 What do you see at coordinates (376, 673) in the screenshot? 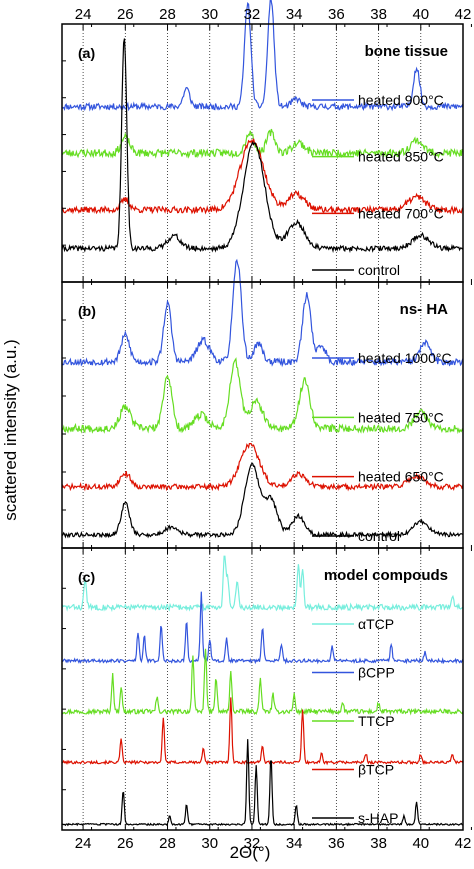
I see `legend-label: βCPP` at bounding box center [376, 673].